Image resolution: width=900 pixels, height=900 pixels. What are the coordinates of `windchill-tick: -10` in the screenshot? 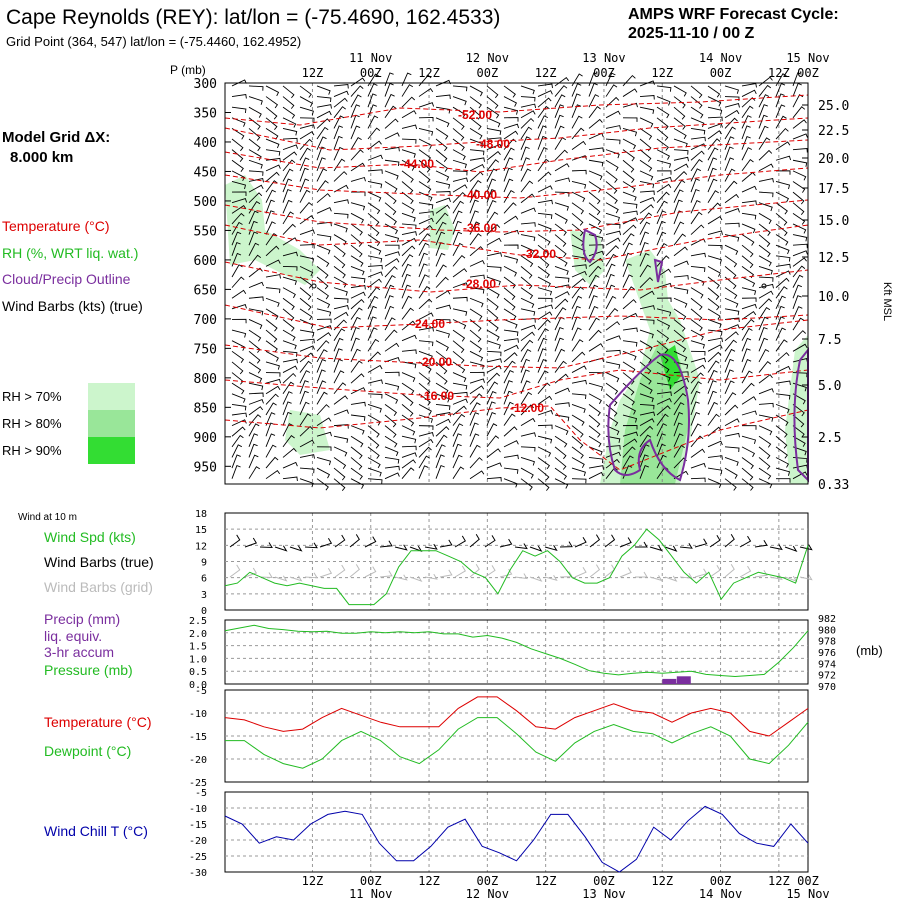 It's located at (198, 809).